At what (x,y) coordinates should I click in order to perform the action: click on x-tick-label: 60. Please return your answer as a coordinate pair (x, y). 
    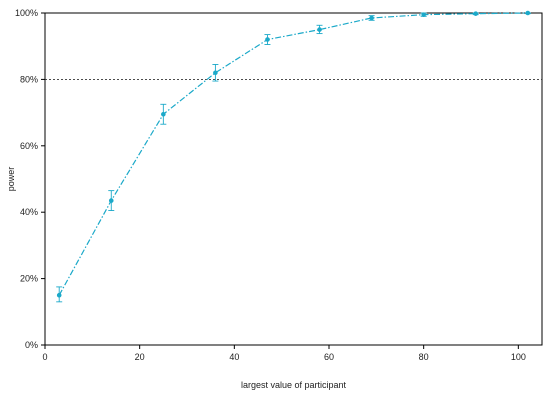
    Looking at the image, I should click on (329, 357).